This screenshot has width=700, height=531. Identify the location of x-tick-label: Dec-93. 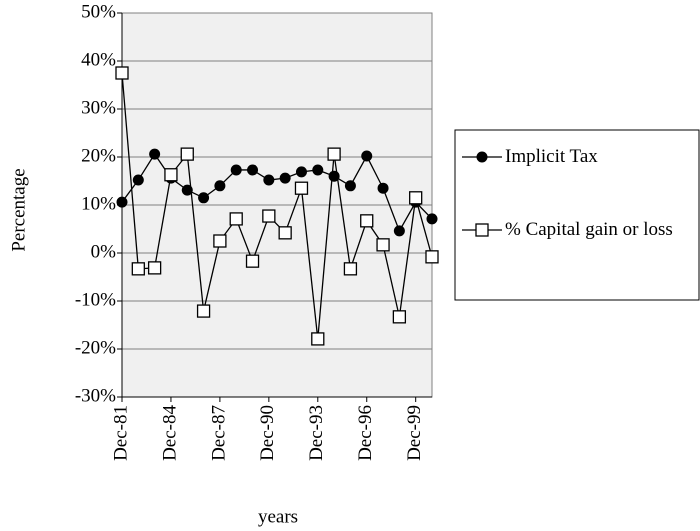
(316, 433).